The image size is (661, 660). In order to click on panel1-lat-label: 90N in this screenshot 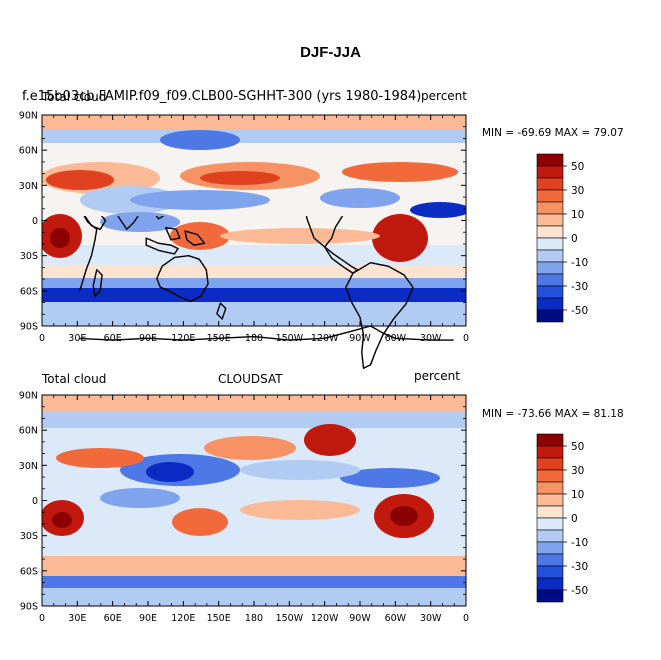, I will do `click(28, 116)`.